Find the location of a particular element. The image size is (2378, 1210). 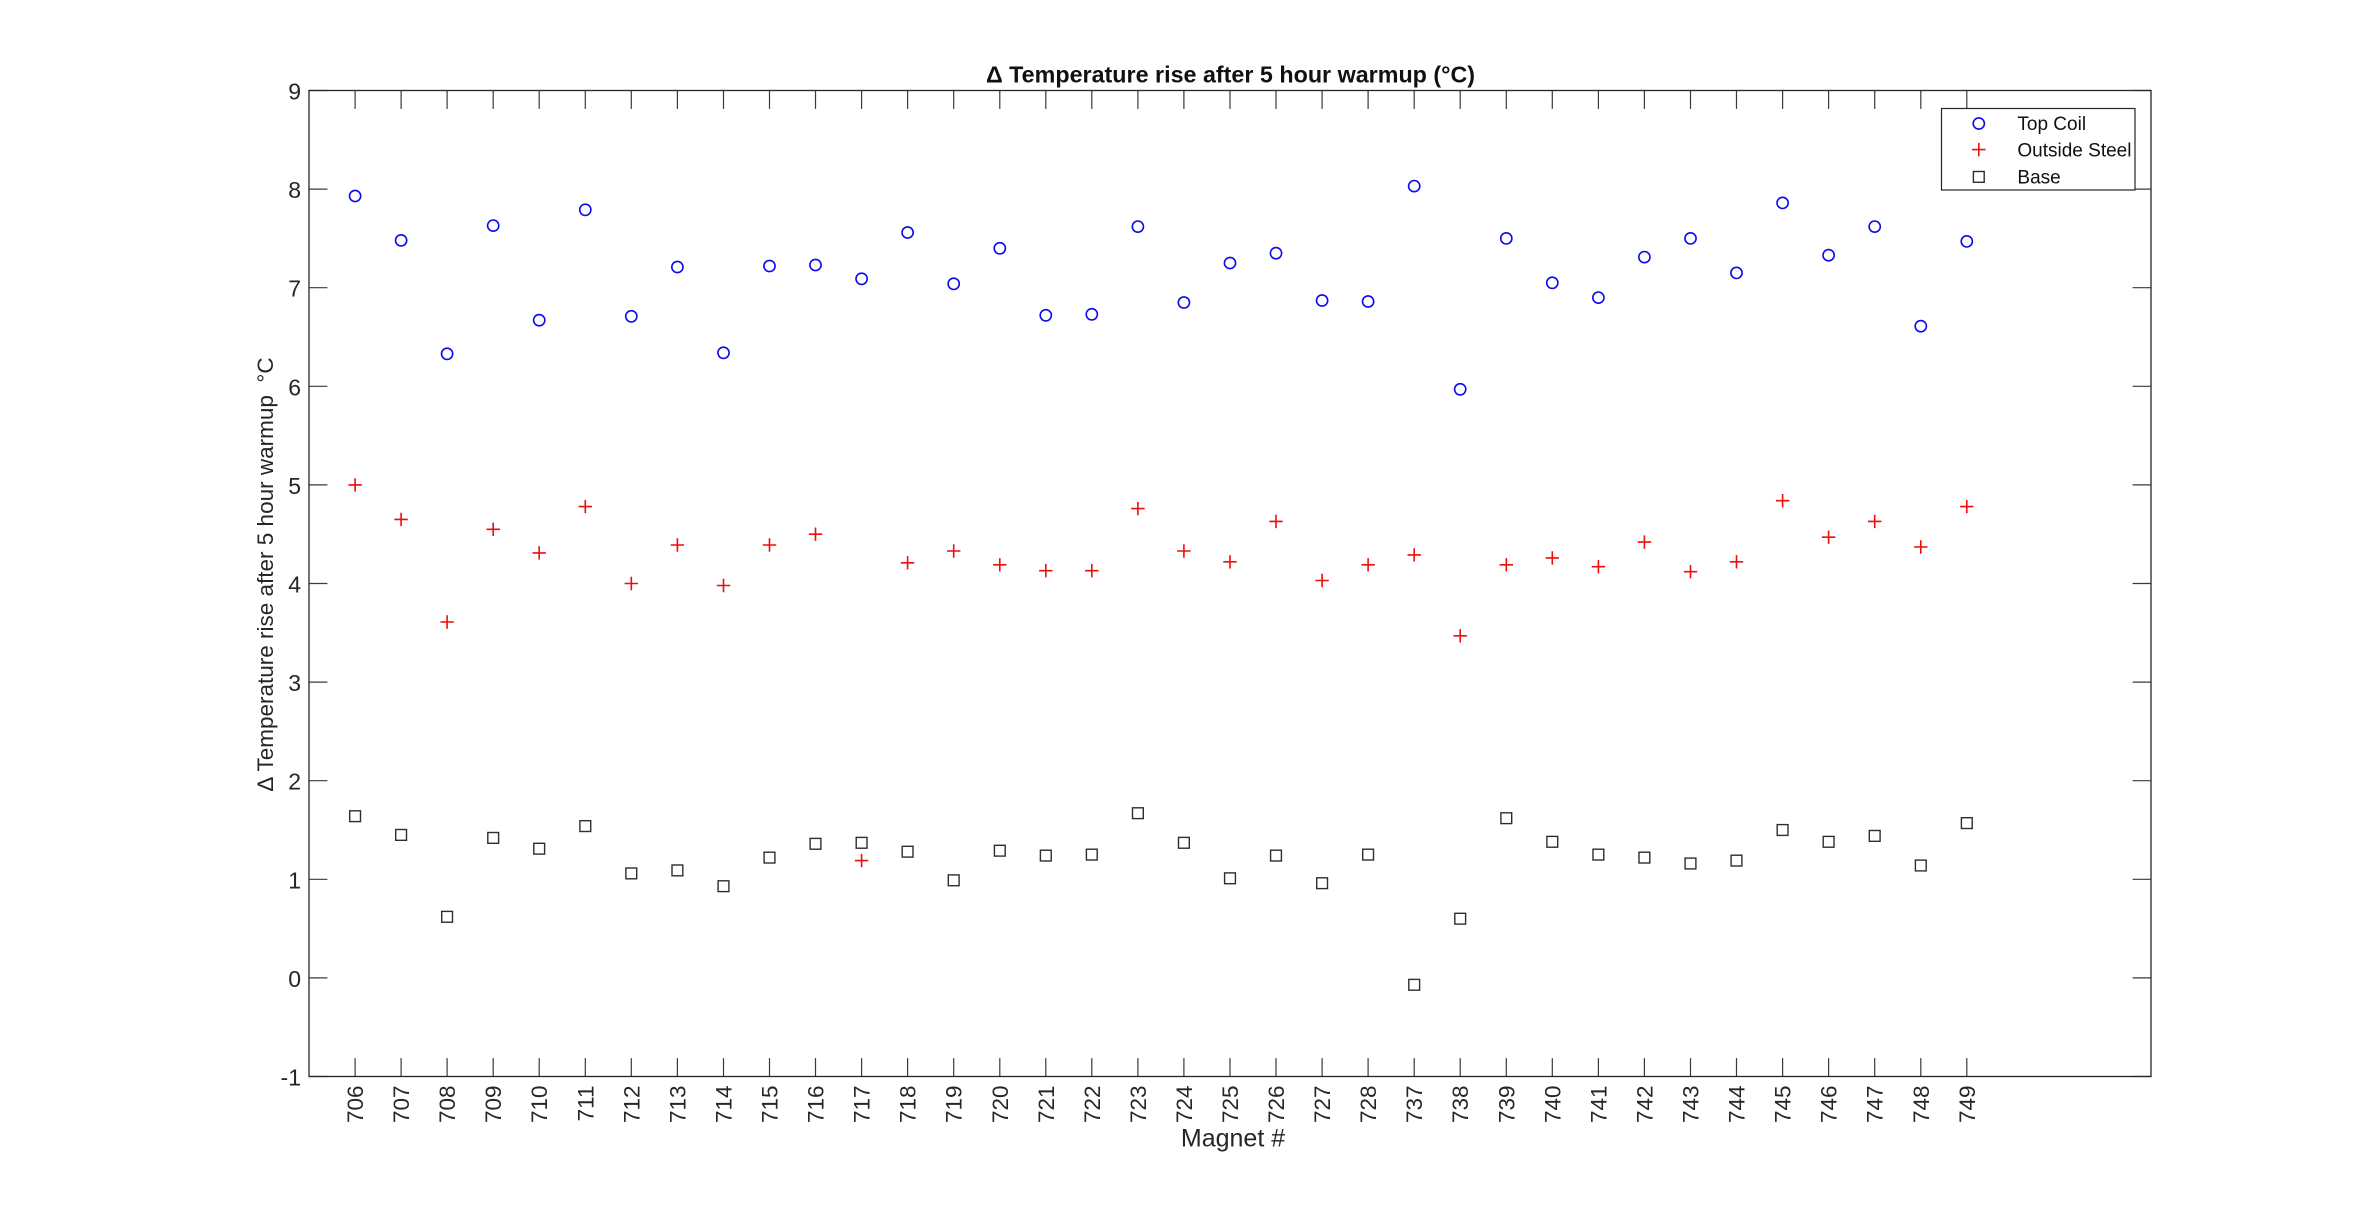

svg-text: 725 is located at coordinates (1230, 1105).